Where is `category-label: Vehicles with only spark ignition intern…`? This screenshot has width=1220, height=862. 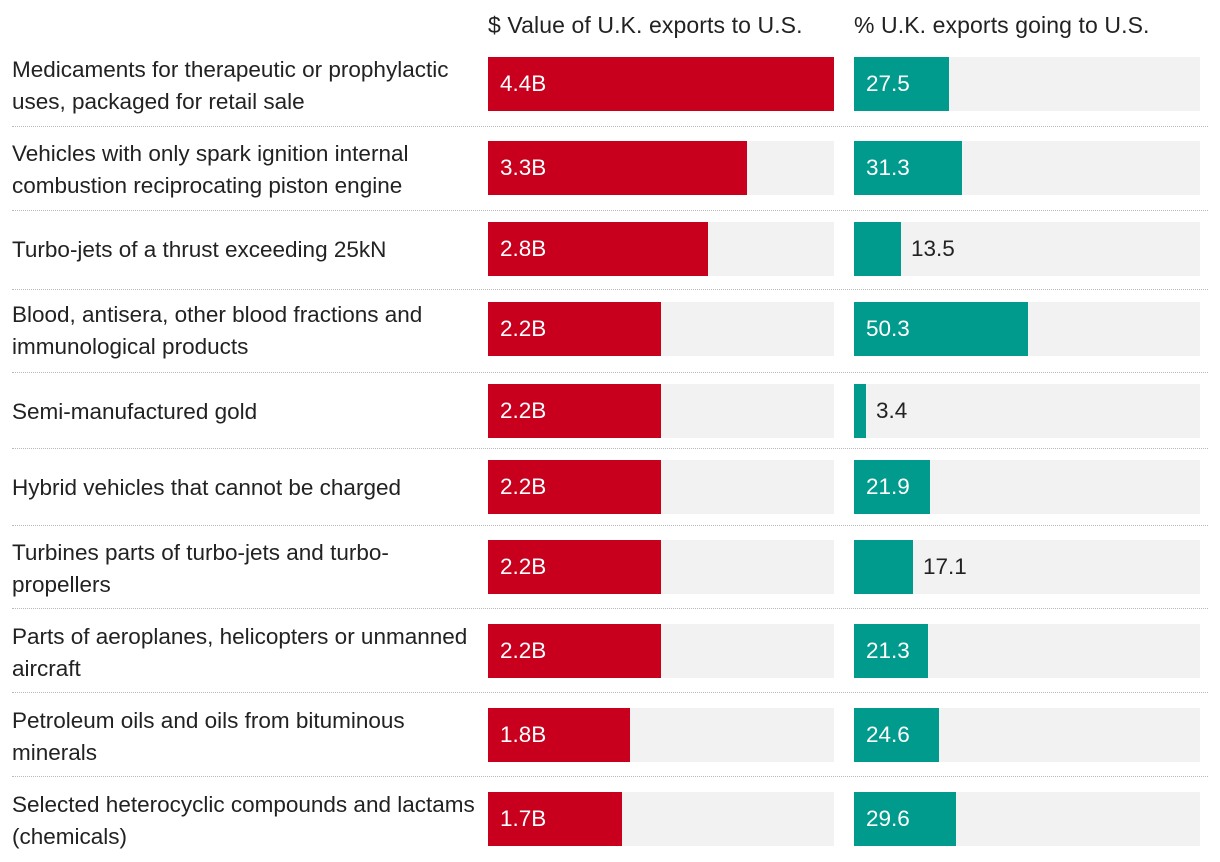
category-label: Vehicles with only spark ignition intern… is located at coordinates (210, 169).